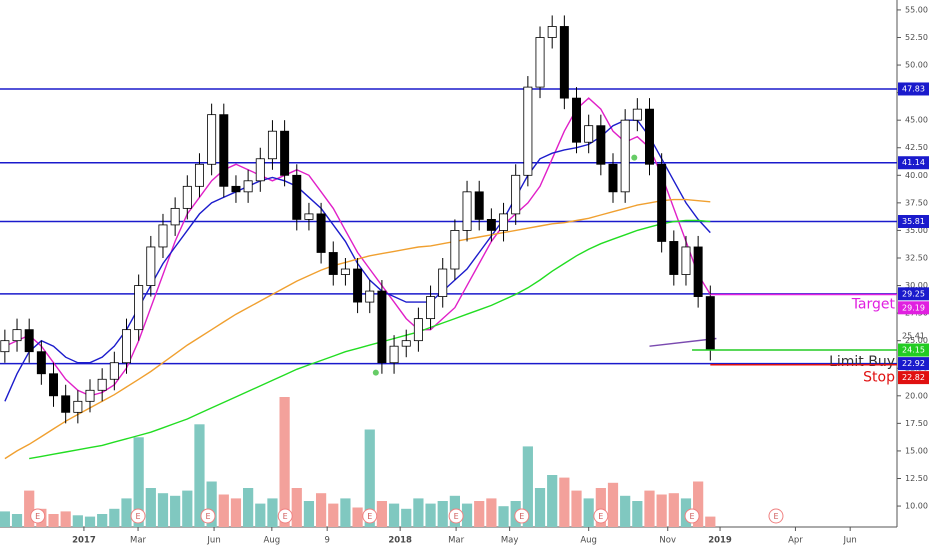  Describe the element at coordinates (326, 541) in the screenshot. I see `x-tick-label: 9` at that location.